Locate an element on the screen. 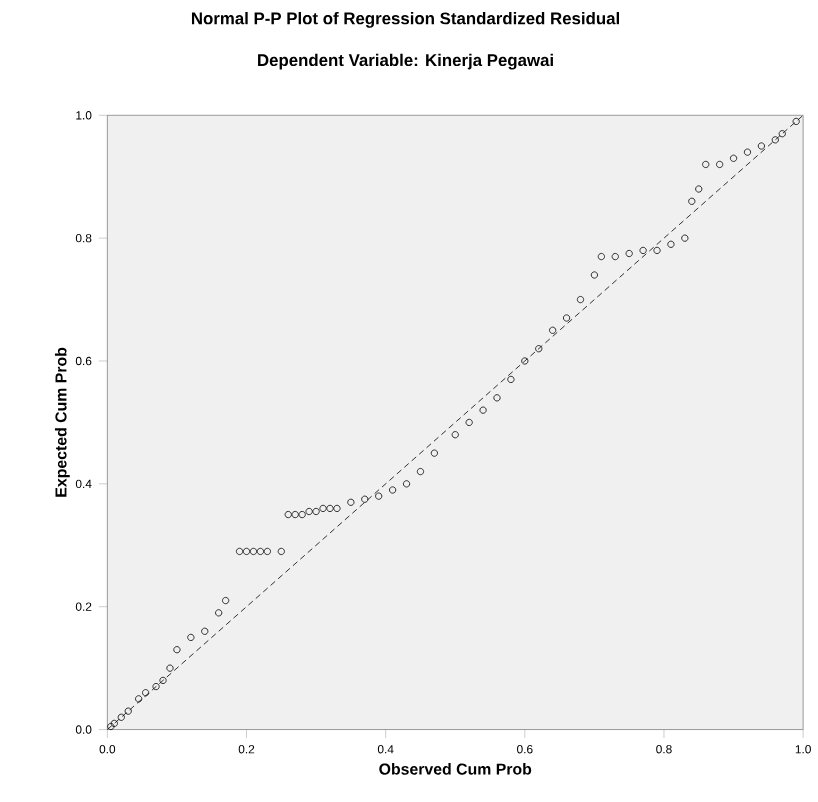  chart-title: Normal P-P Plot of Regression Standardized Residual is located at coordinates (405, 20).